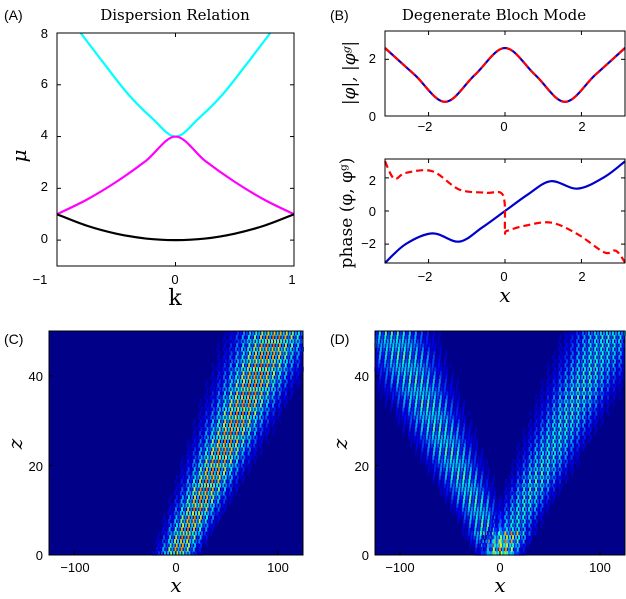  Describe the element at coordinates (174, 279) in the screenshot. I see `a-xtick-1: 0` at that location.